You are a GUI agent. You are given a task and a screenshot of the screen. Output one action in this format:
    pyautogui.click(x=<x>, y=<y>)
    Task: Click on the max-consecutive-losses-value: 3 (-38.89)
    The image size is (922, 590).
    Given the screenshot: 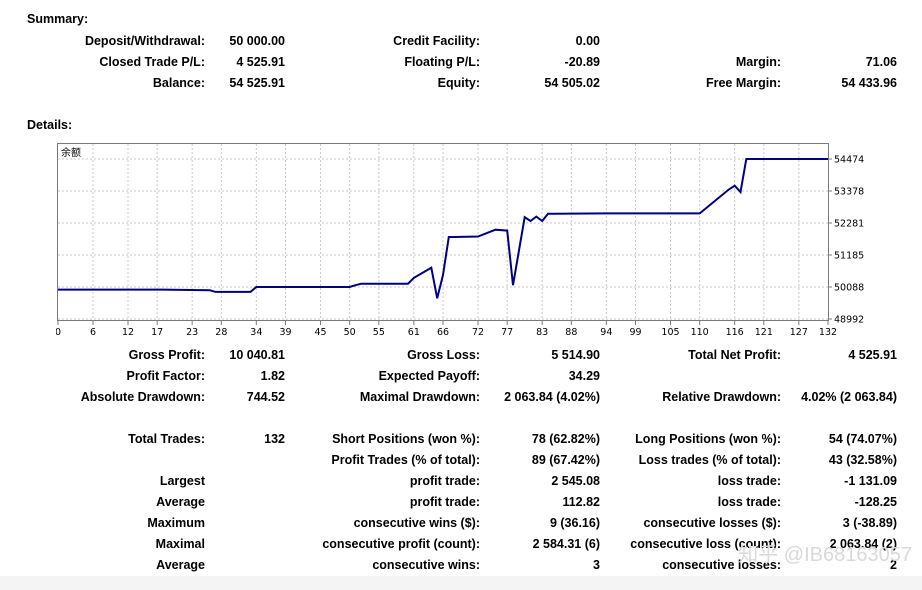 What is the action you would take?
    pyautogui.click(x=869, y=523)
    